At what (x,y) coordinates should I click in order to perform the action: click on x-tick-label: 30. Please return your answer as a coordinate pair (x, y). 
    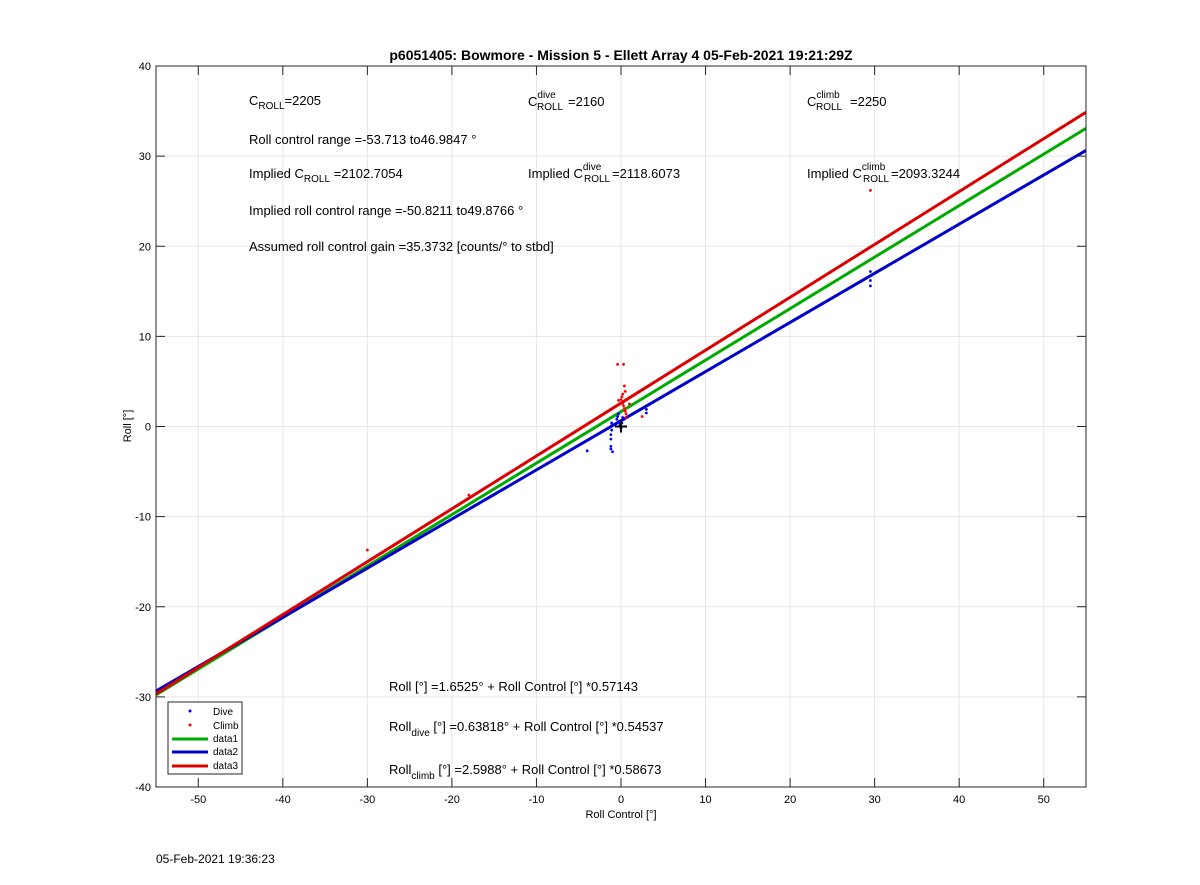
    Looking at the image, I should click on (875, 800).